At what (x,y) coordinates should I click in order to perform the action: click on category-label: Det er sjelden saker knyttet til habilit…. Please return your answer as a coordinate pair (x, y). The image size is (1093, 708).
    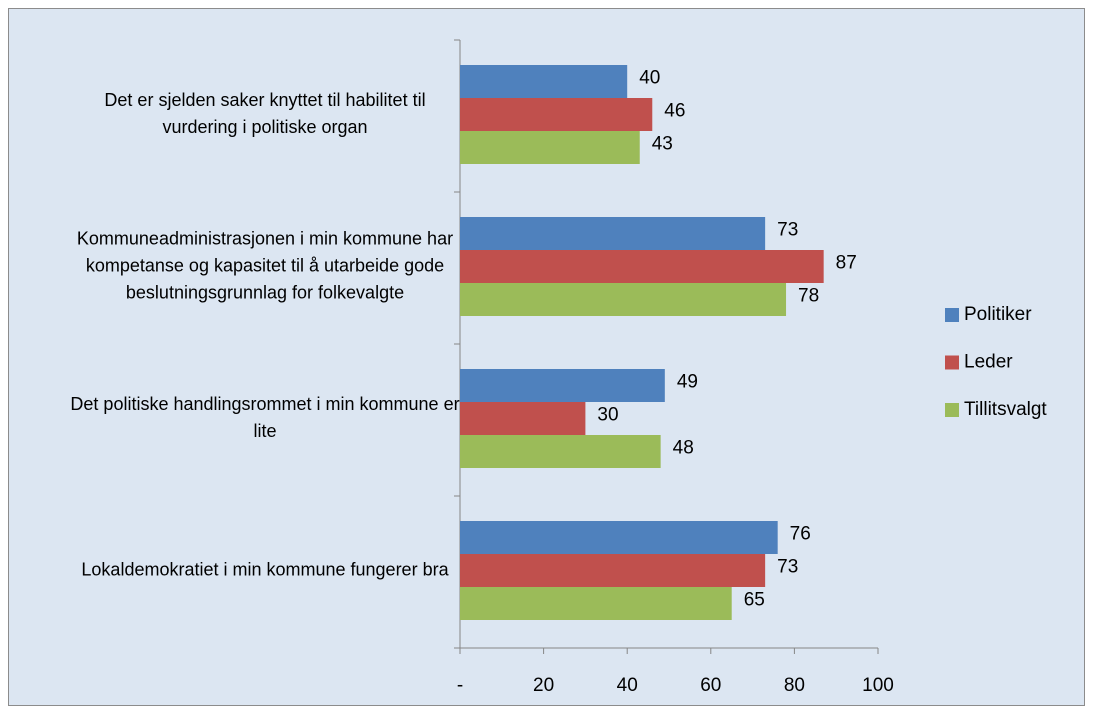
    Looking at the image, I should click on (265, 113).